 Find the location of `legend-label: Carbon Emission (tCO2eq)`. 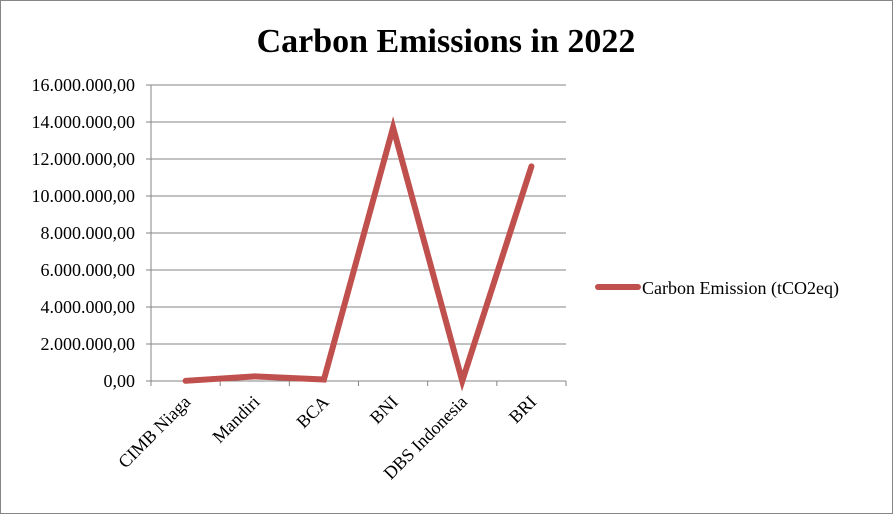

legend-label: Carbon Emission (tCO2eq) is located at coordinates (740, 288).